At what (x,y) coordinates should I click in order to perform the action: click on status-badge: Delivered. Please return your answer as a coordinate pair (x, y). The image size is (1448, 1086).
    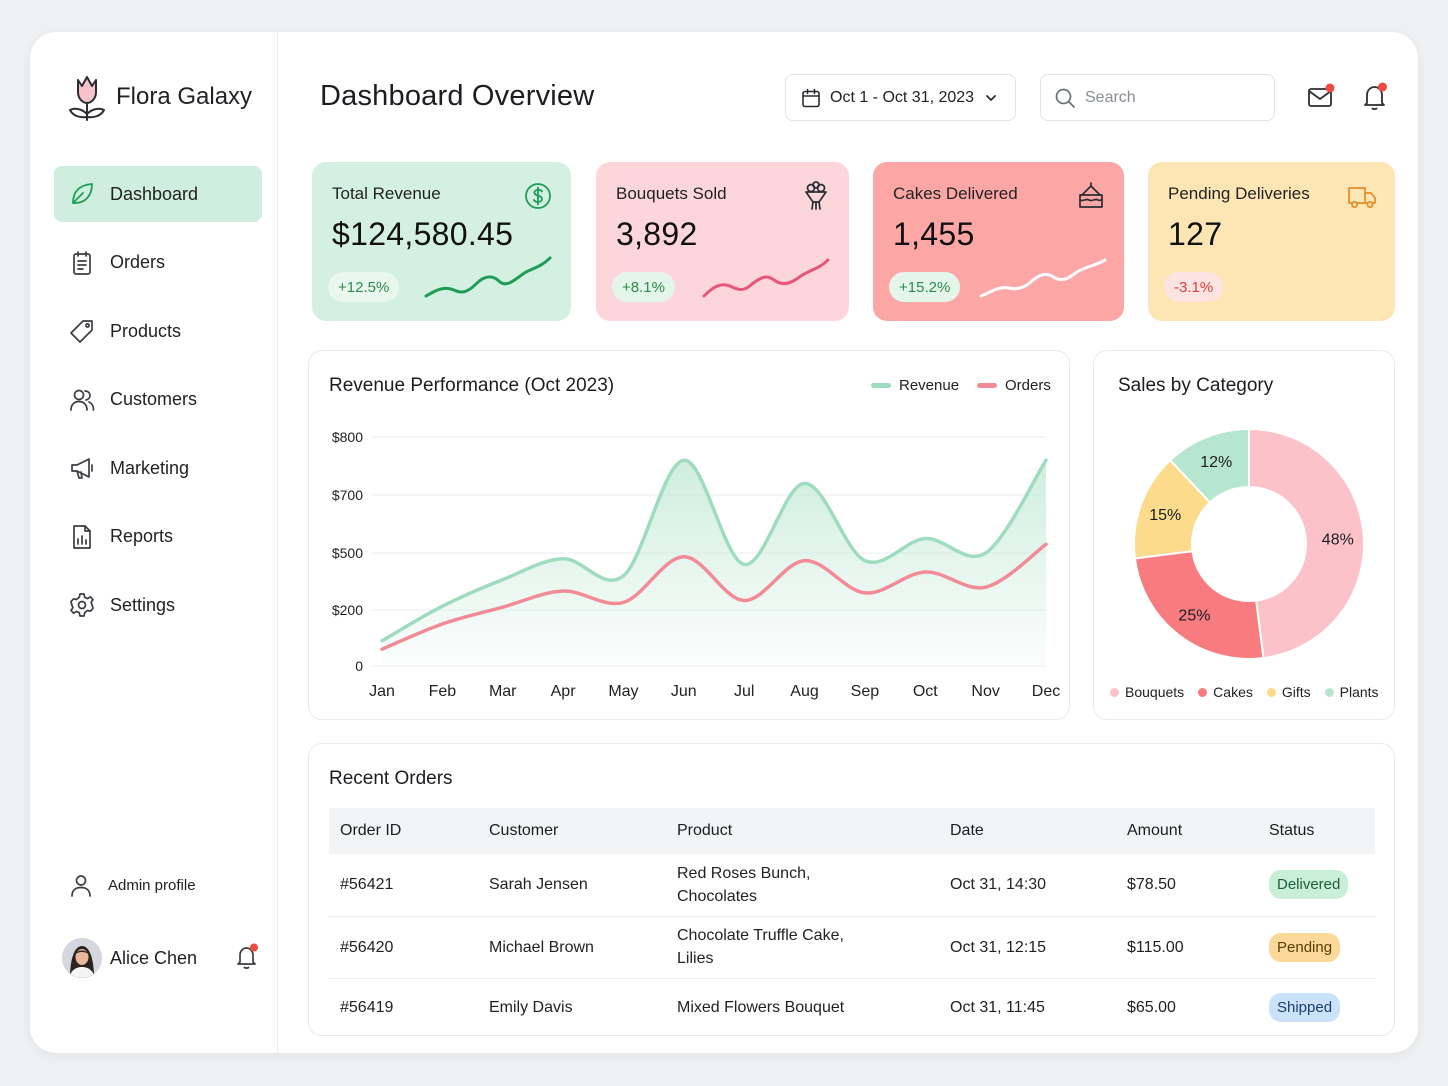
    Looking at the image, I should click on (1309, 885).